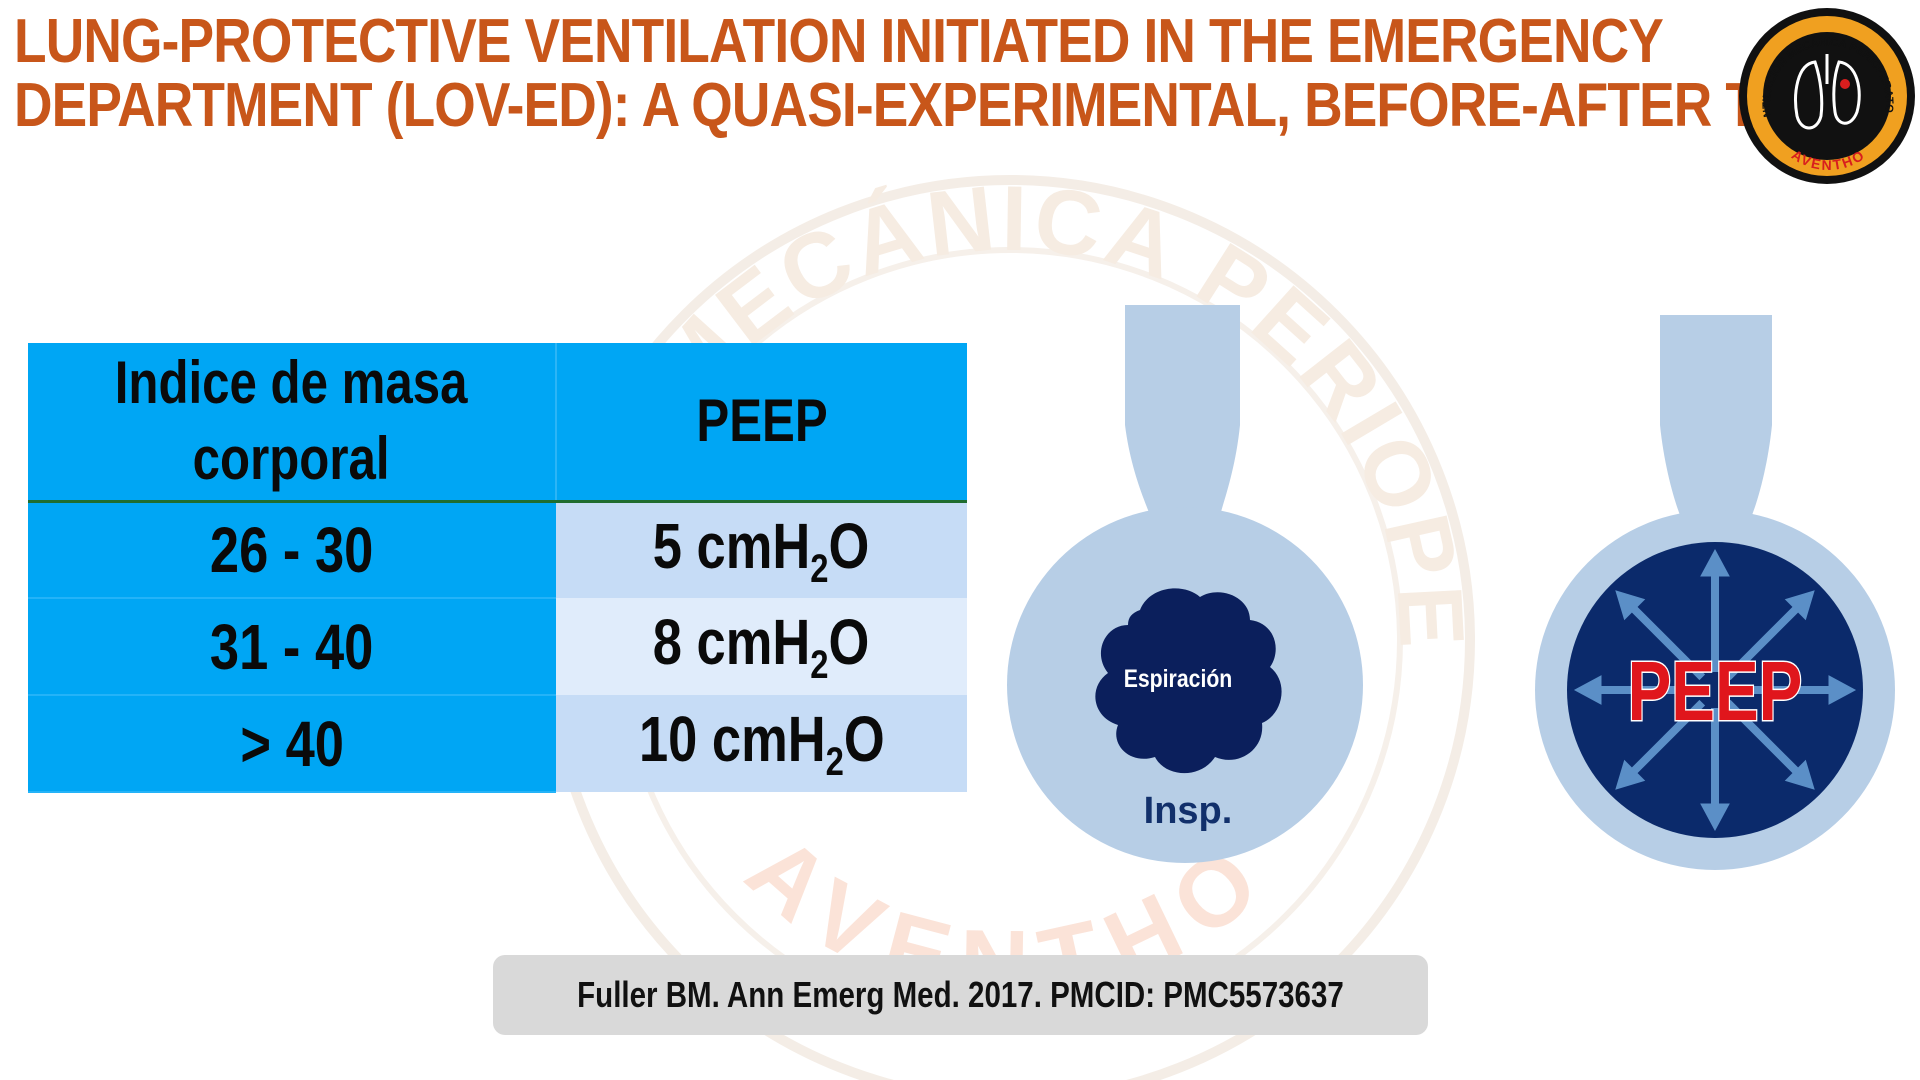 The image size is (1920, 1080). What do you see at coordinates (292, 744) in the screenshot?
I see `cell-bmi: > 40` at bounding box center [292, 744].